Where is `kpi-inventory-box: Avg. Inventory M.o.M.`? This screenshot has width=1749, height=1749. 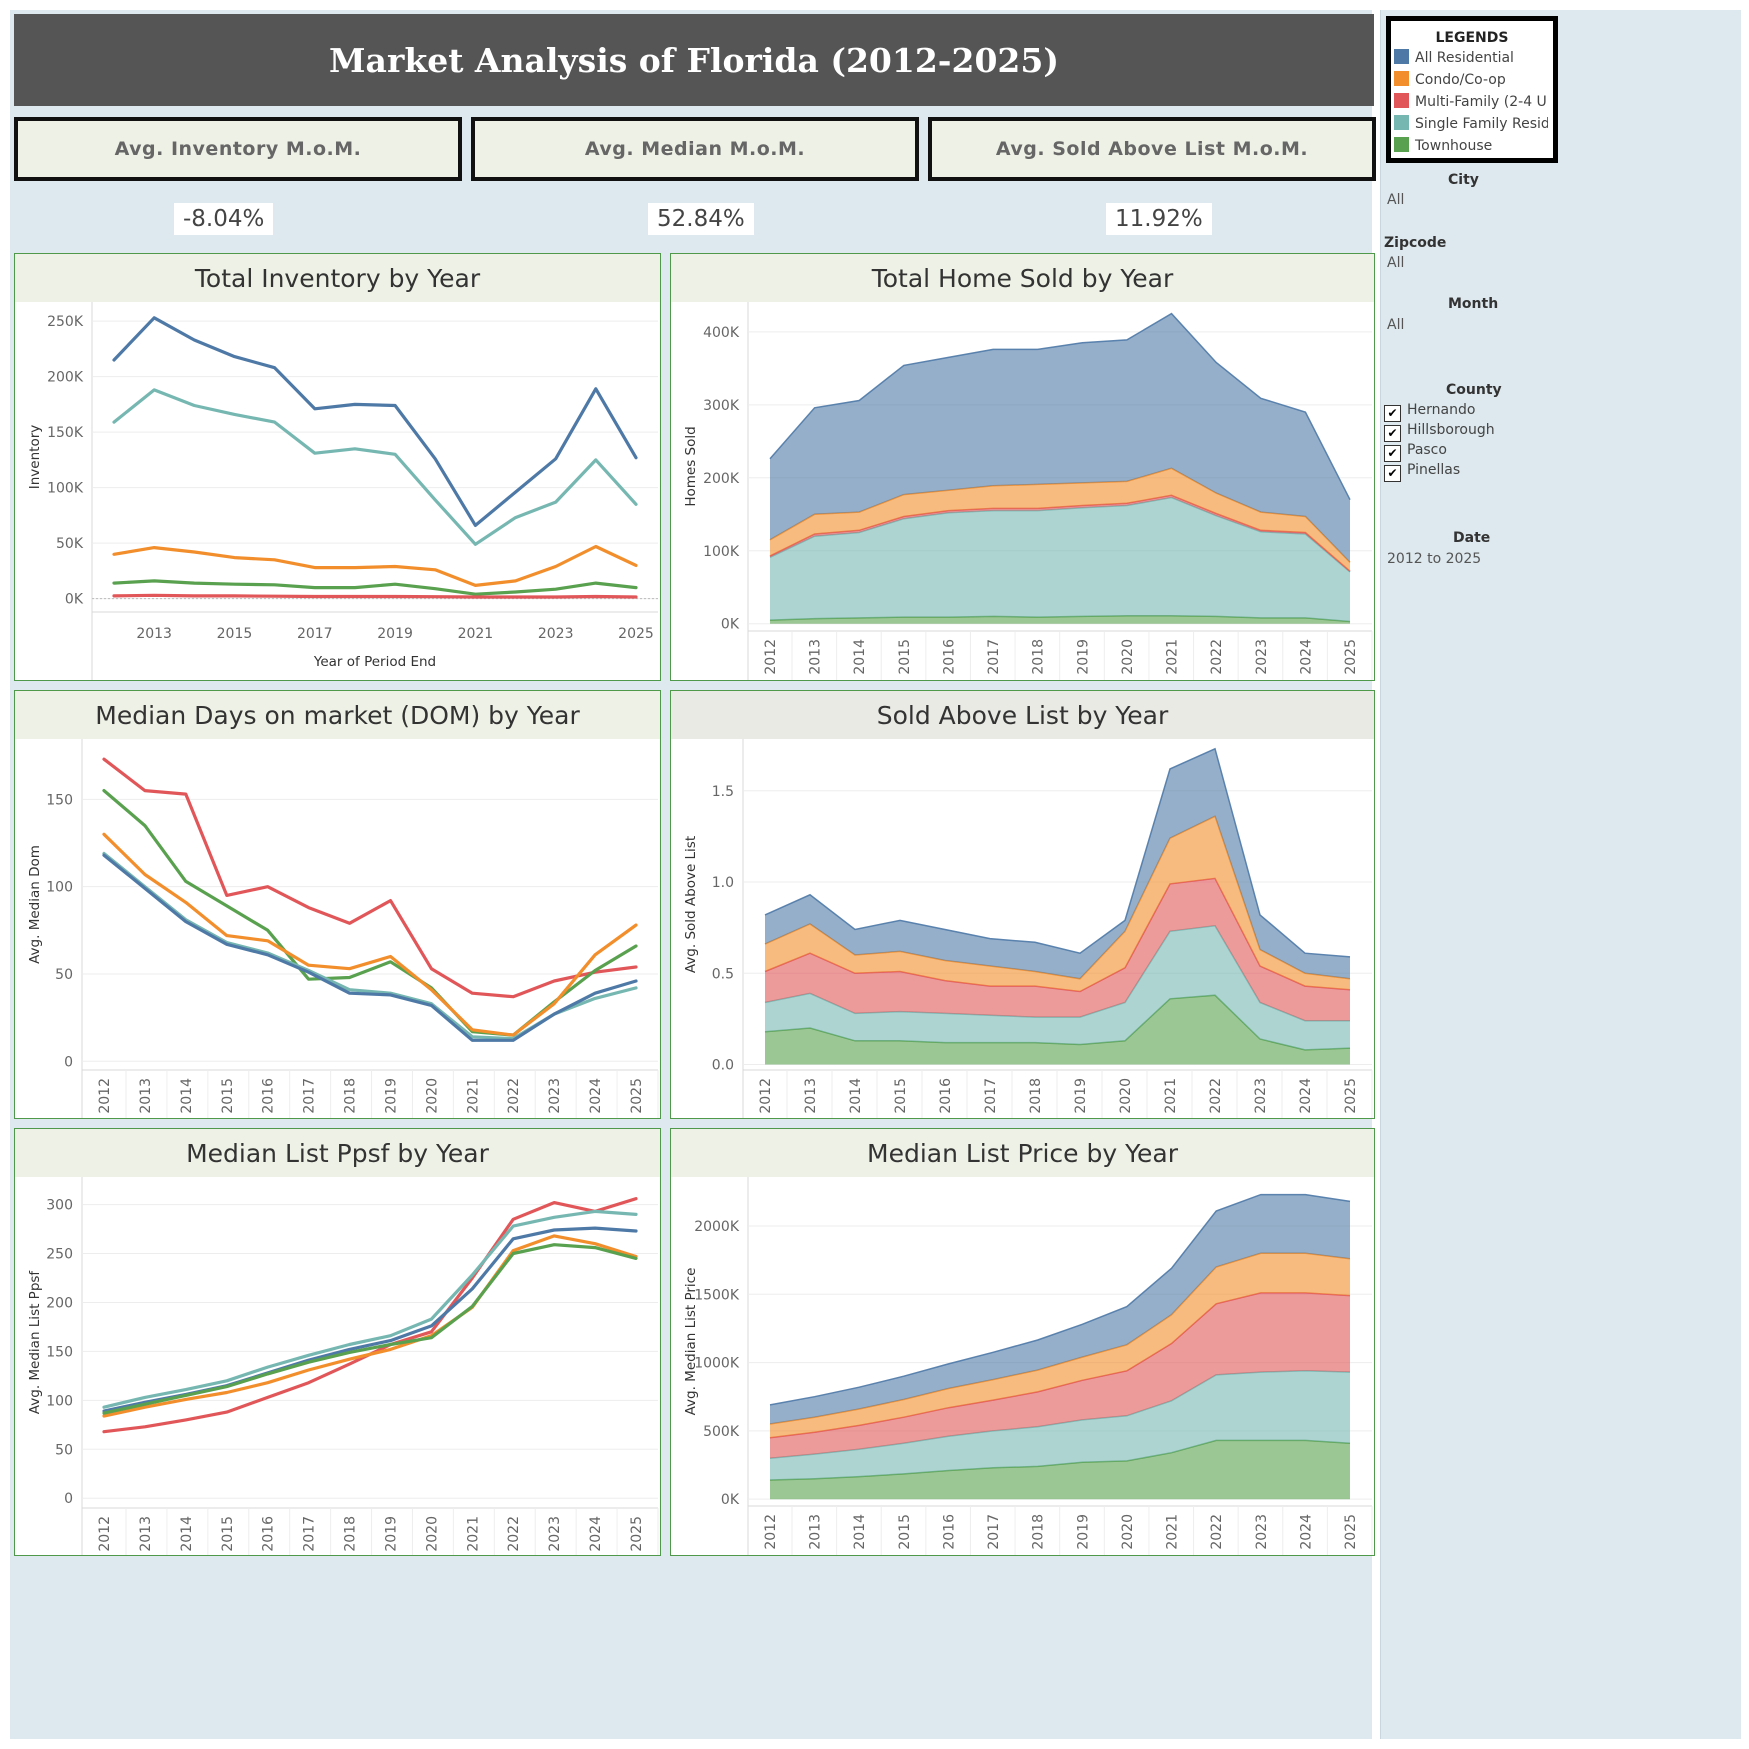 kpi-inventory-box: Avg. Inventory M.o.M. is located at coordinates (238, 149).